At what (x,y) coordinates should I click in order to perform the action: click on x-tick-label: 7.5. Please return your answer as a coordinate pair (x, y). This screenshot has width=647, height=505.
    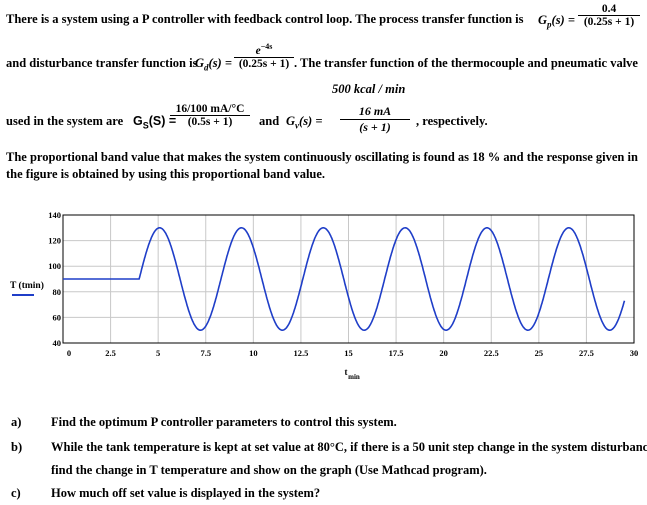
    Looking at the image, I should click on (205, 353).